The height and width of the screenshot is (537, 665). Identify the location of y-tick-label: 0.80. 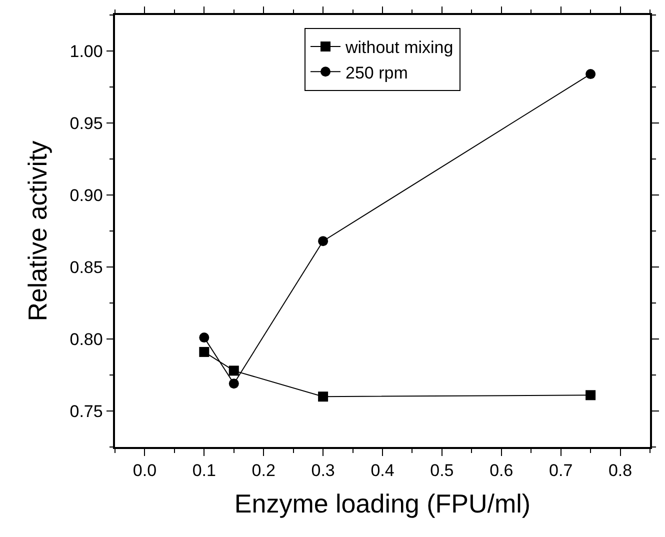
(86, 339).